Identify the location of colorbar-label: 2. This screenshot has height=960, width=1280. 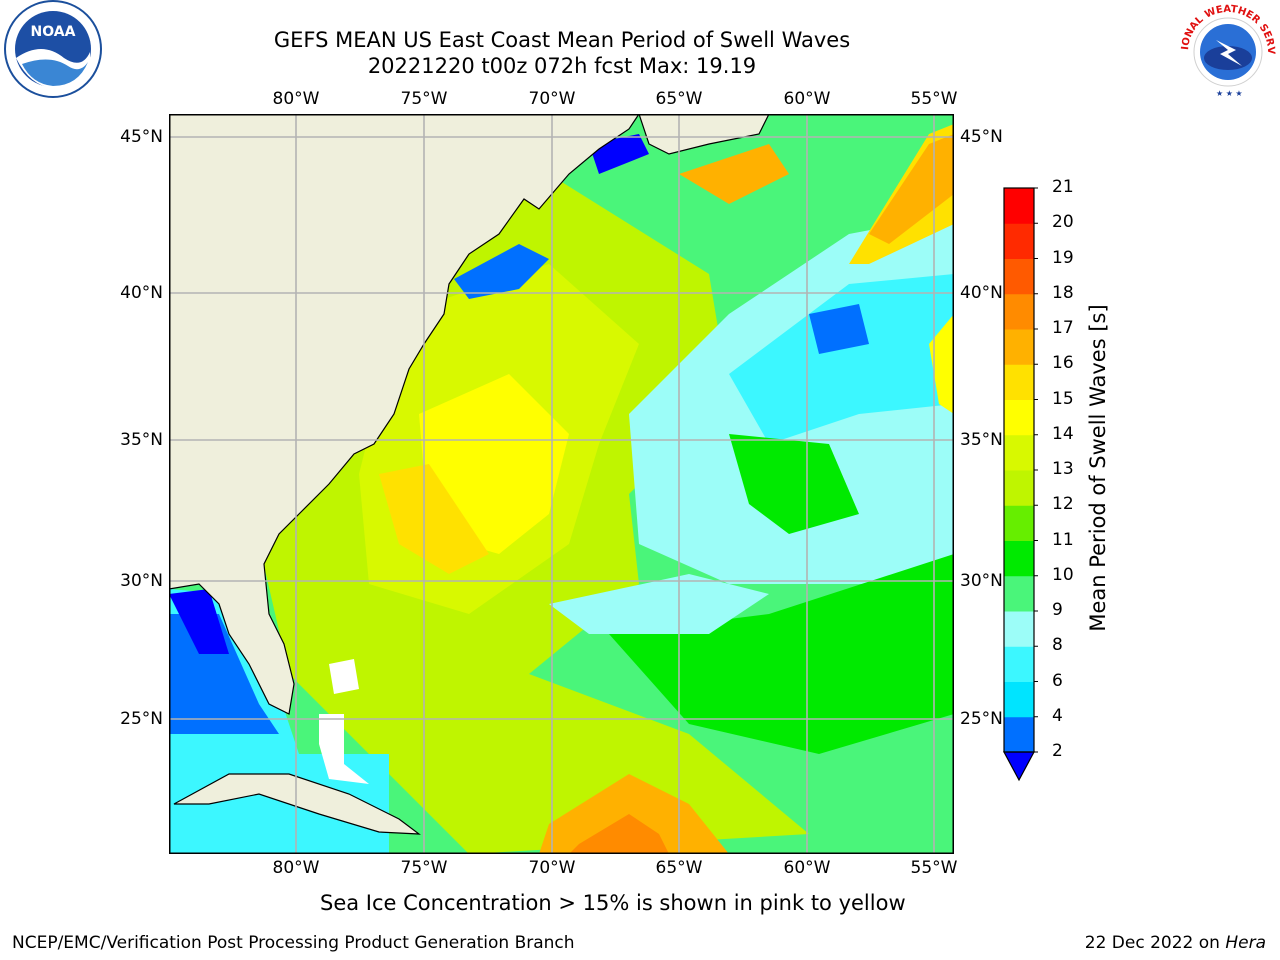
(1057, 751).